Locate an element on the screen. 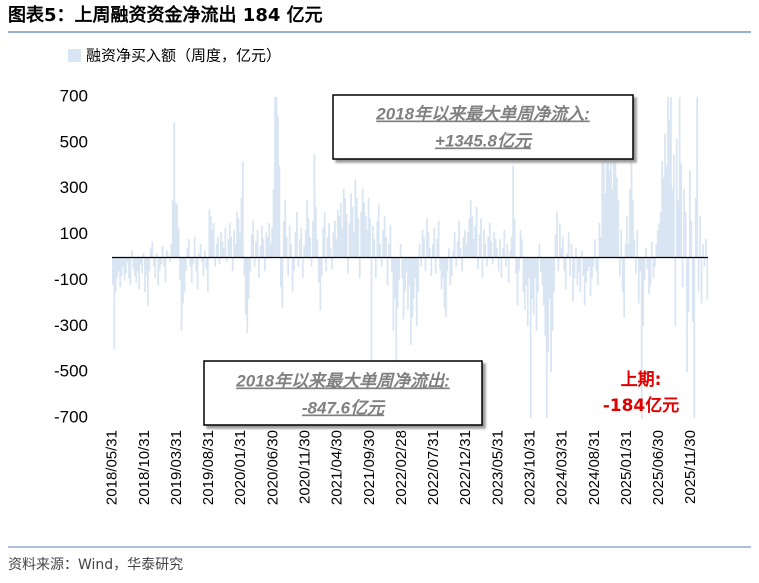  x-tick-label: 2019/08/31 is located at coordinates (208, 467).